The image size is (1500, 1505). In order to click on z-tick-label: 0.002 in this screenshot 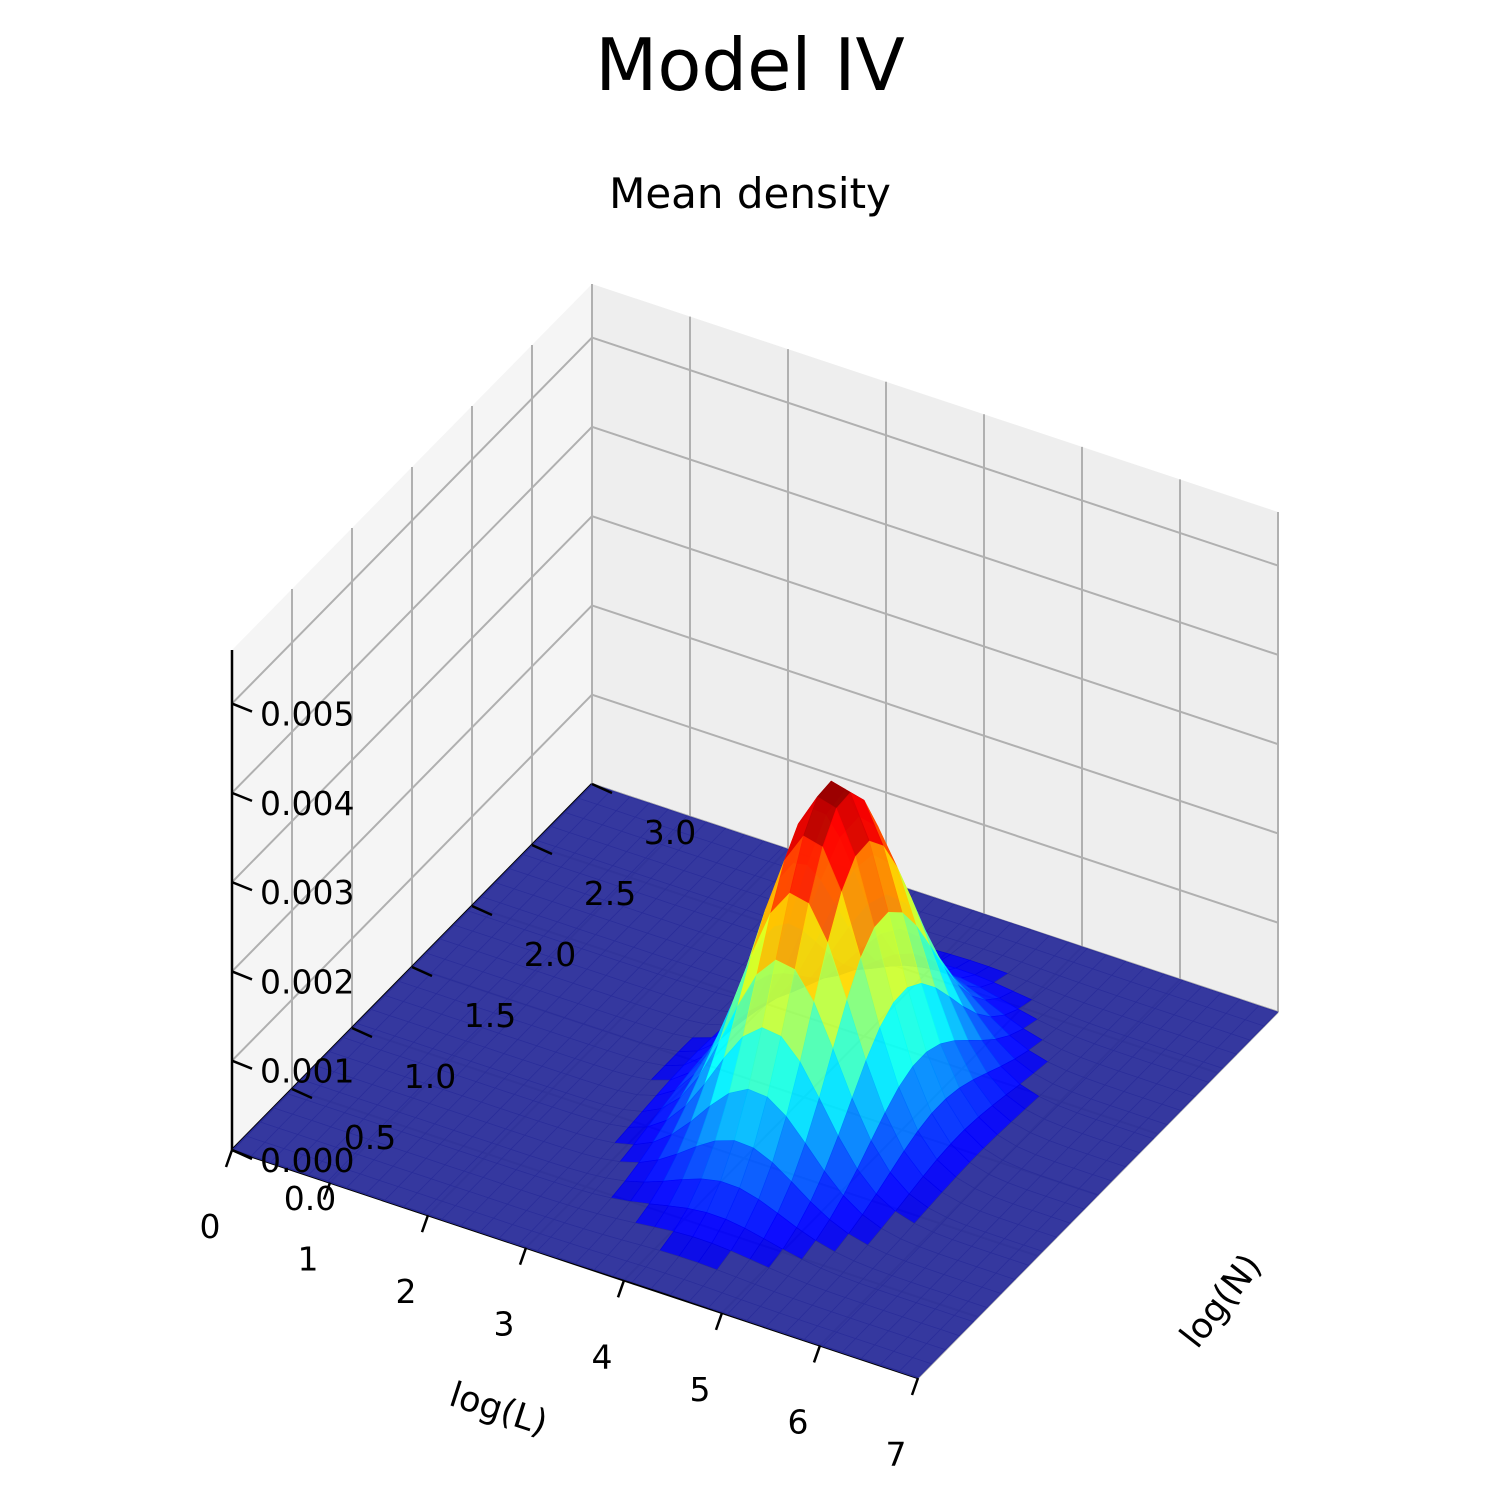, I will do `click(307, 981)`.